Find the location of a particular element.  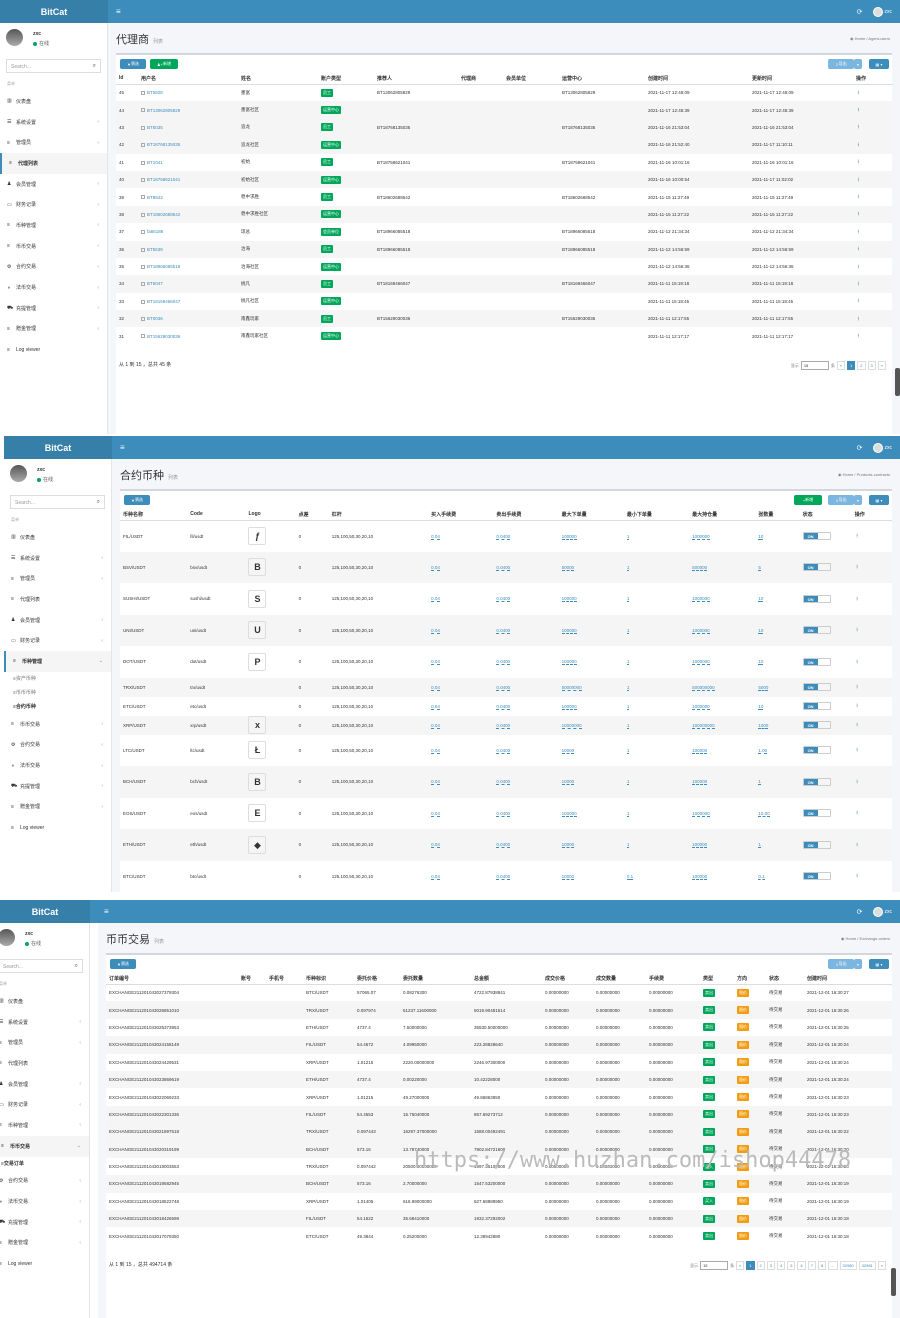

editable-value: 500000000 is located at coordinates (703, 687).